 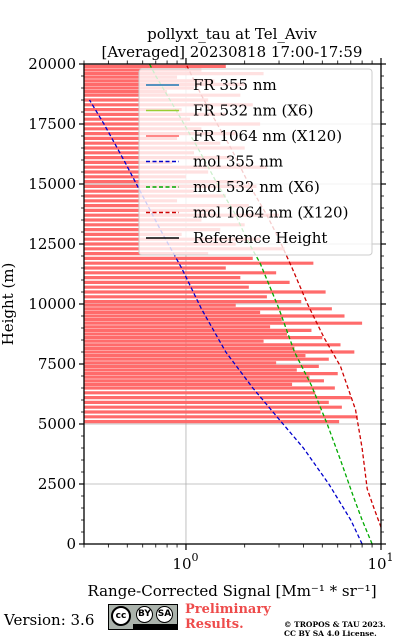 What do you see at coordinates (235, 85) in the screenshot?
I see `legend-entry: FR 355 nm` at bounding box center [235, 85].